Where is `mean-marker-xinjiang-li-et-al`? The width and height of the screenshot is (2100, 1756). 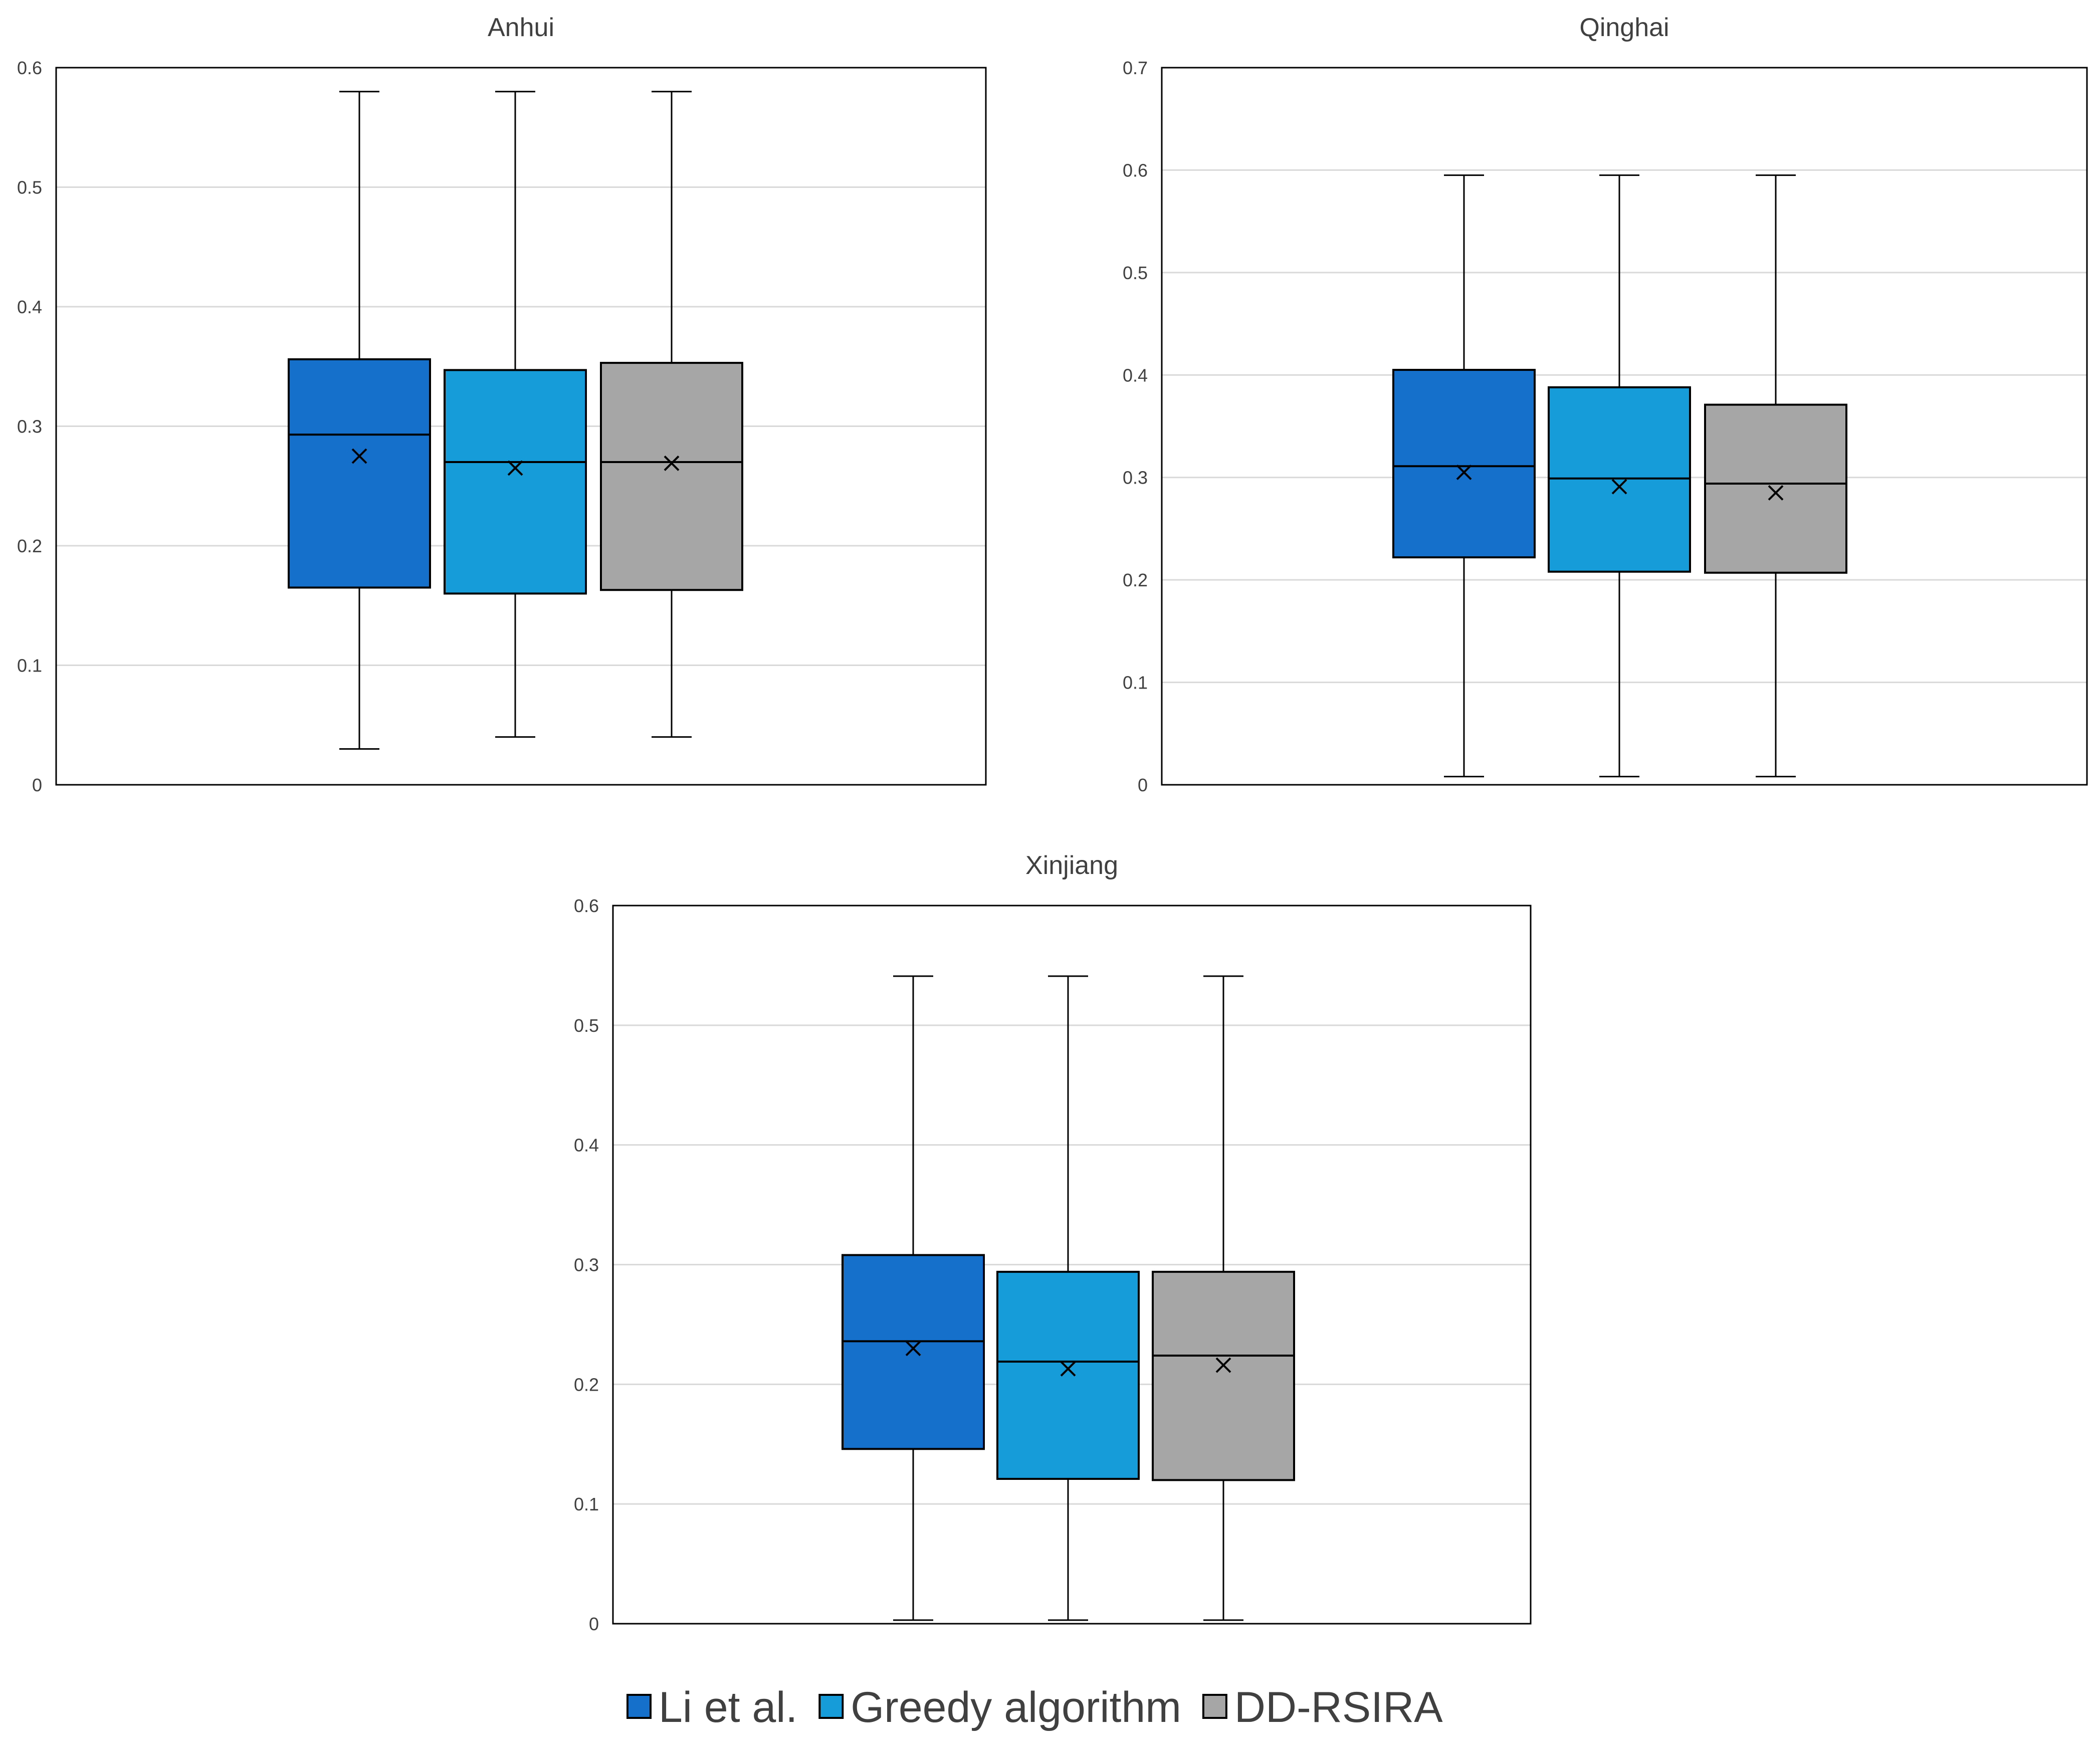
mean-marker-xinjiang-li-et-al is located at coordinates (913, 1349).